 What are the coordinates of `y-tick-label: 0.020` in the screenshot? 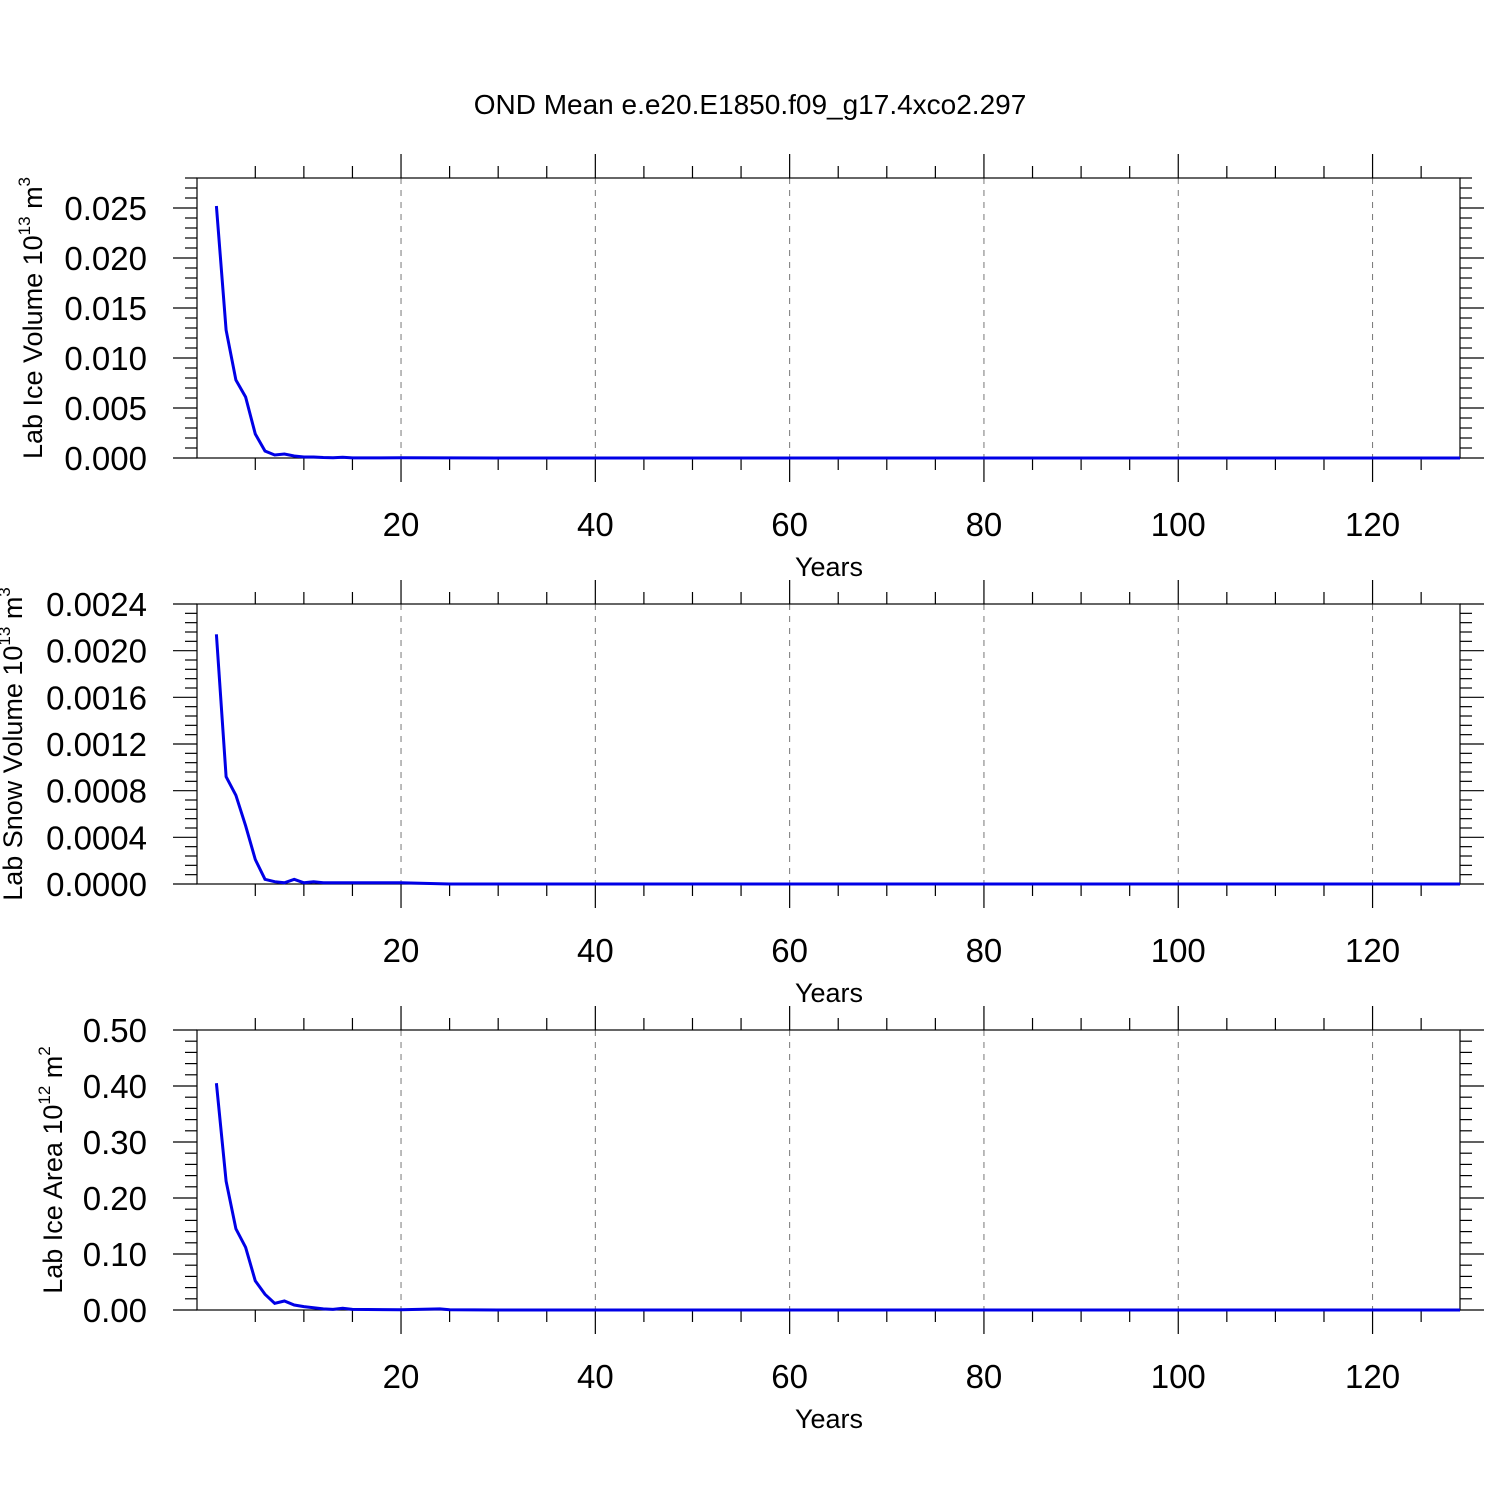 It's located at (105, 258).